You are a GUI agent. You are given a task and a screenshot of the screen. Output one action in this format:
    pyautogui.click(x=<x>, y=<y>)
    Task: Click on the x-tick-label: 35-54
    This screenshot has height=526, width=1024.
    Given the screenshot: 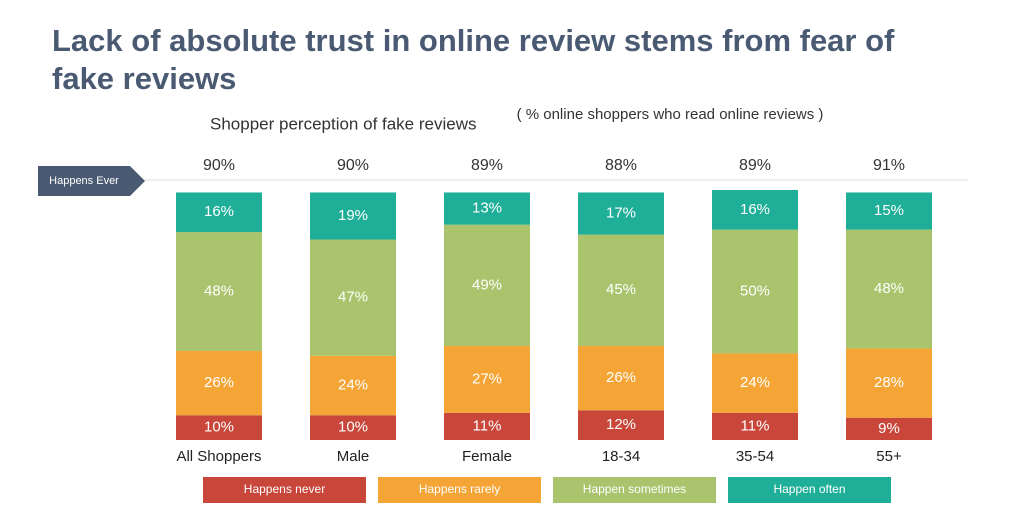 What is the action you would take?
    pyautogui.click(x=755, y=456)
    